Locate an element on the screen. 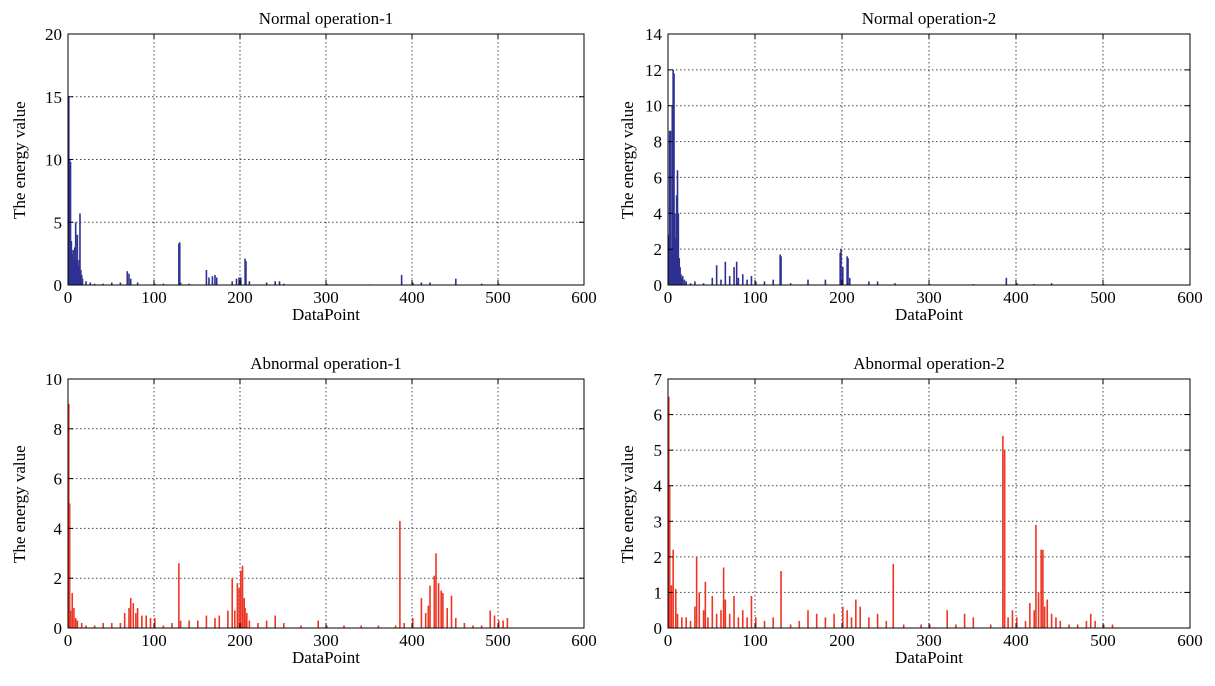 The image size is (1215, 686). x-axis-label: DataPoint is located at coordinates (326, 314).